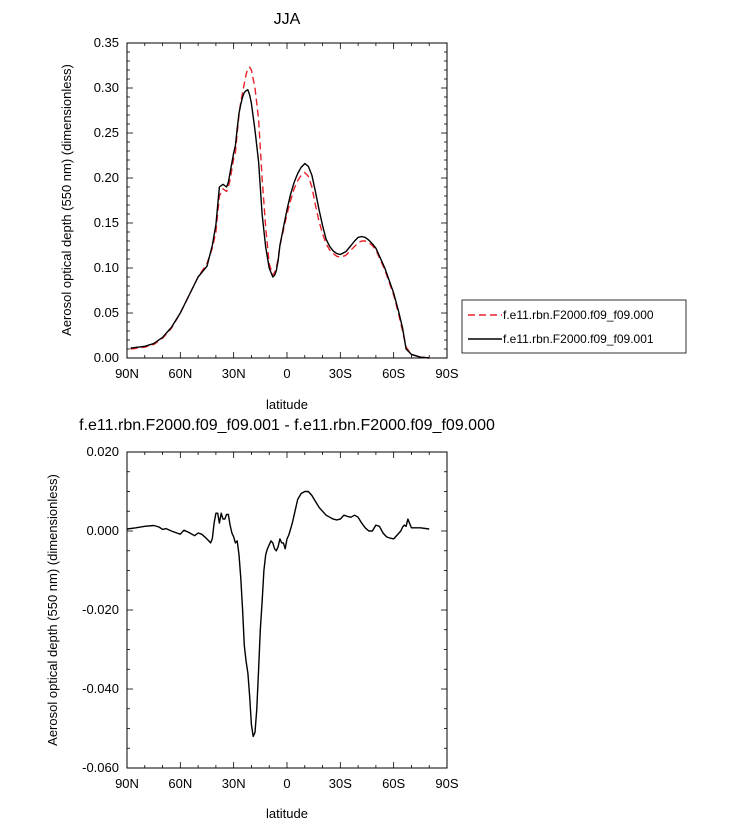 This screenshot has width=733, height=829. What do you see at coordinates (102, 451) in the screenshot?
I see `y-tick-label: 0.020` at bounding box center [102, 451].